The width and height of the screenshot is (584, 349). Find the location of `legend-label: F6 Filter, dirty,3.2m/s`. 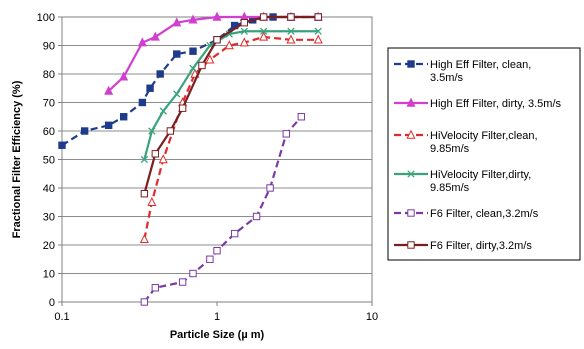

legend-label: F6 Filter, dirty,3.2m/s is located at coordinates (481, 246).